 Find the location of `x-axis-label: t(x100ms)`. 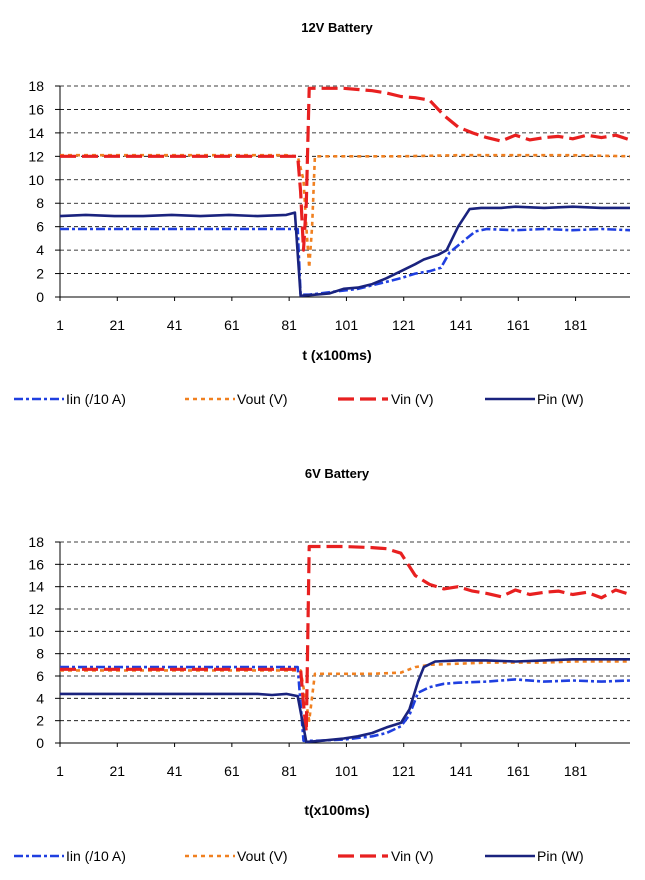

x-axis-label: t(x100ms) is located at coordinates (336, 810).